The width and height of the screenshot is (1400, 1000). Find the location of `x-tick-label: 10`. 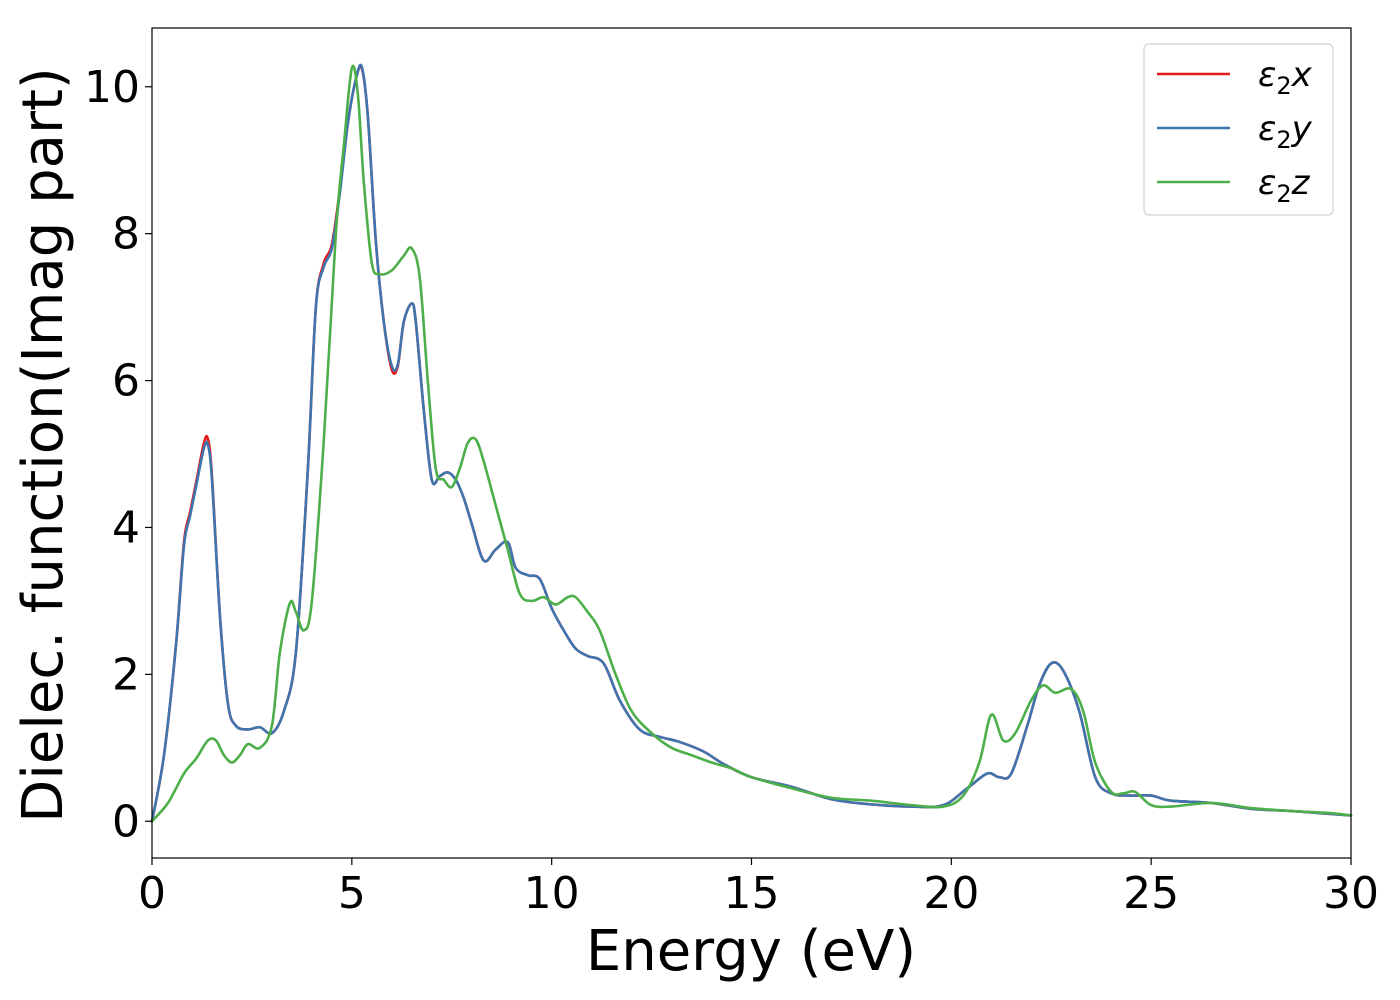

x-tick-label: 10 is located at coordinates (552, 893).